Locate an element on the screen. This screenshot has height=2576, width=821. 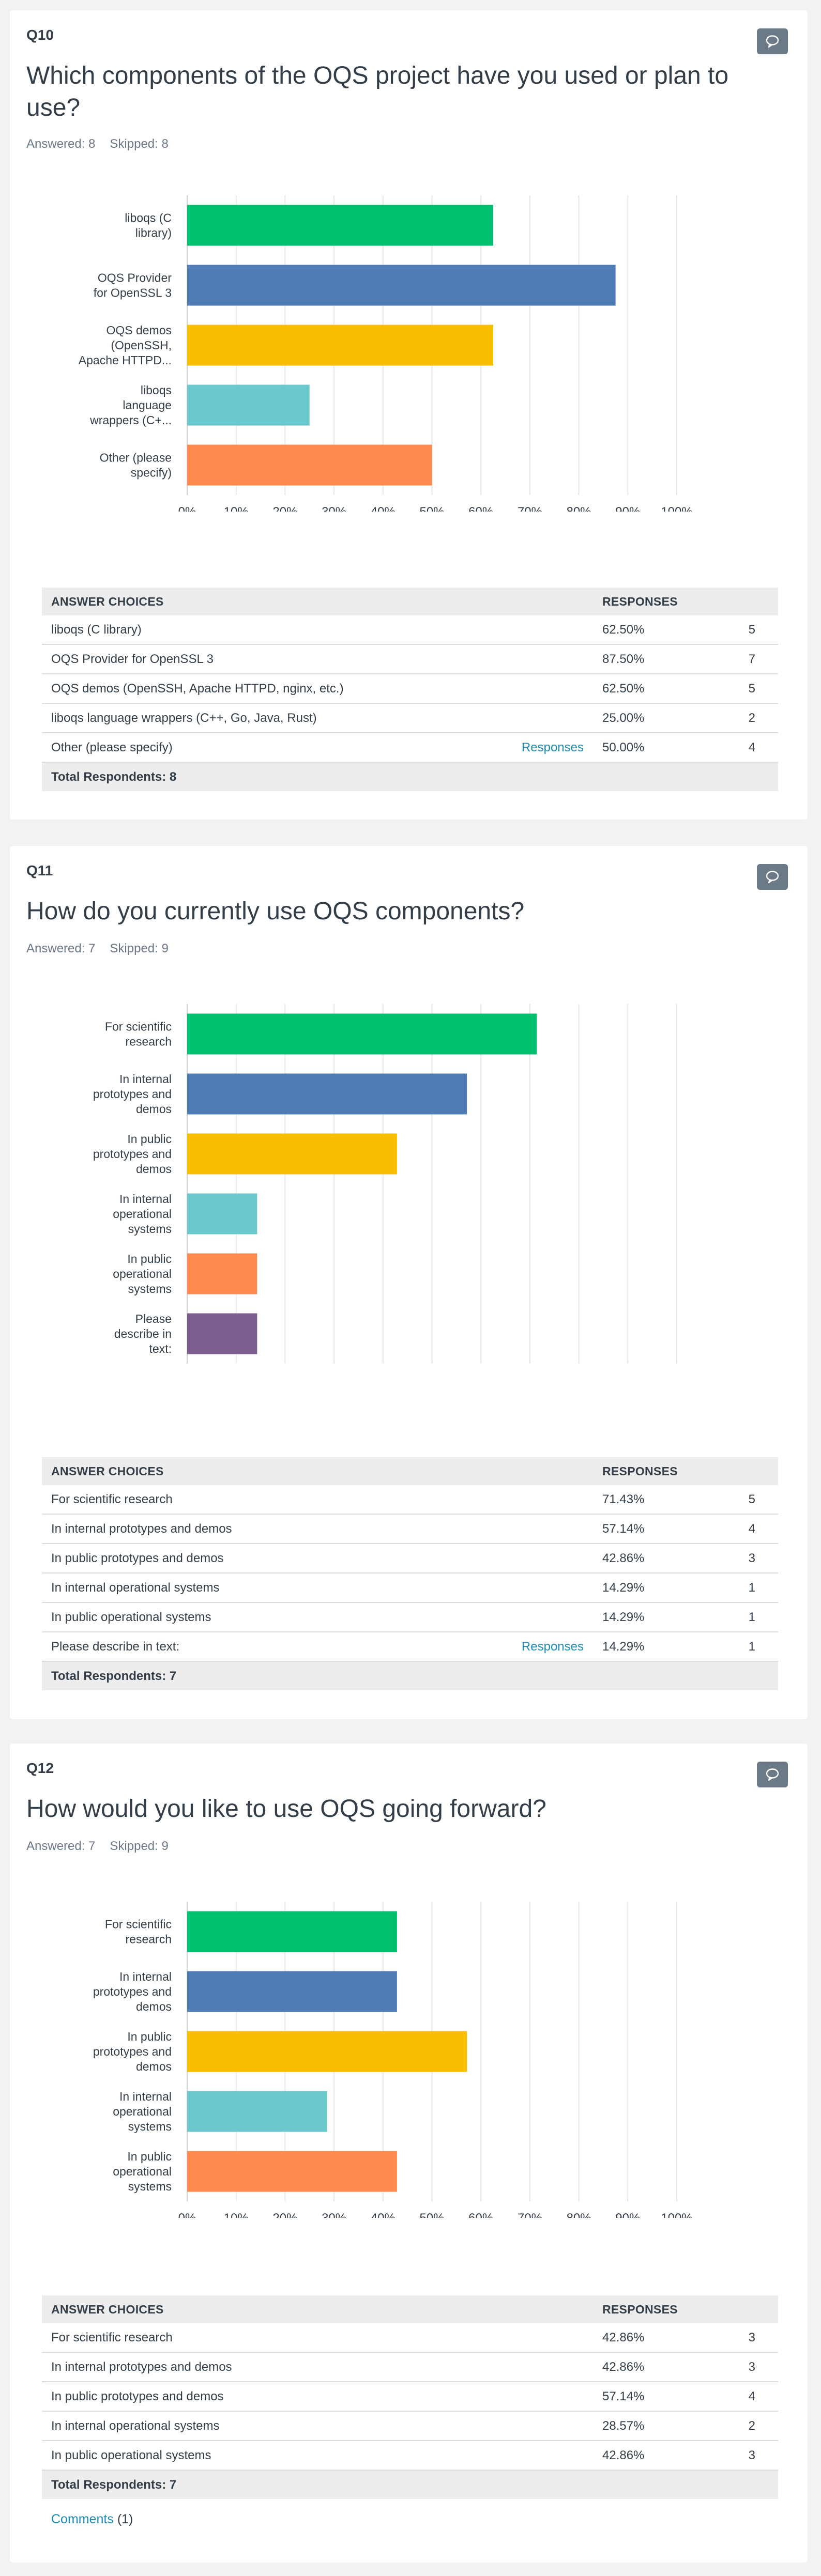
table-row: In public prototypes and demos 42.86% 3 is located at coordinates (410, 1559).